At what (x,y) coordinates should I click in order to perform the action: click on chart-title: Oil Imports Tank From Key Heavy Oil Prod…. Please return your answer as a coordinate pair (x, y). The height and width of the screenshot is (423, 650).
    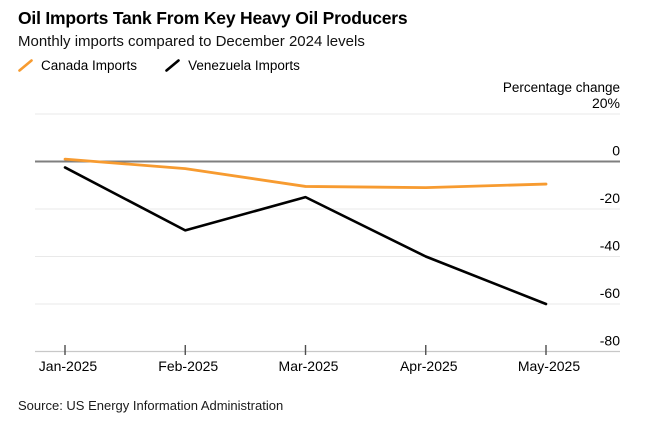
    Looking at the image, I should click on (213, 18).